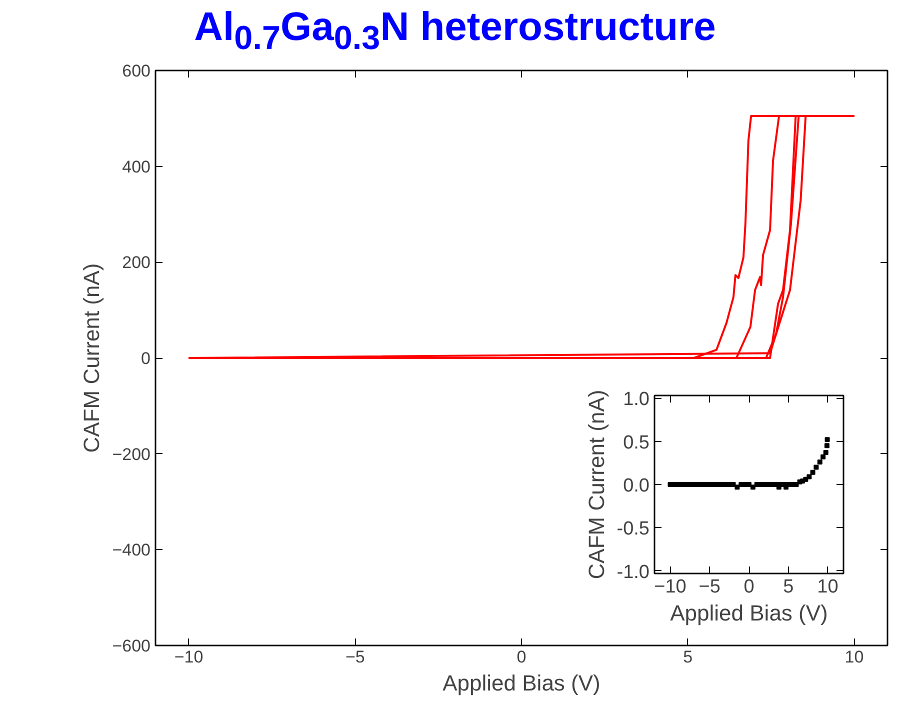 The width and height of the screenshot is (923, 707). What do you see at coordinates (131, 454) in the screenshot?
I see `y-tick-label: −200` at bounding box center [131, 454].